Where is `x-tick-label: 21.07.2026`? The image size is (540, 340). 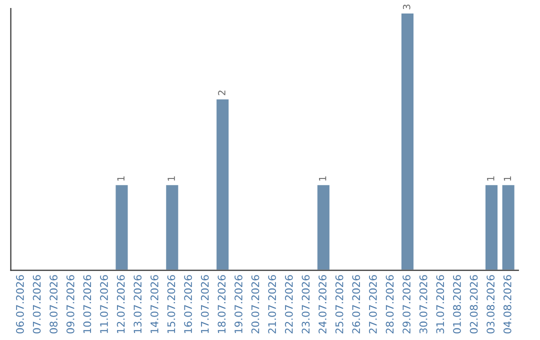 x-tick-label: 21.07.2026 is located at coordinates (272, 304).